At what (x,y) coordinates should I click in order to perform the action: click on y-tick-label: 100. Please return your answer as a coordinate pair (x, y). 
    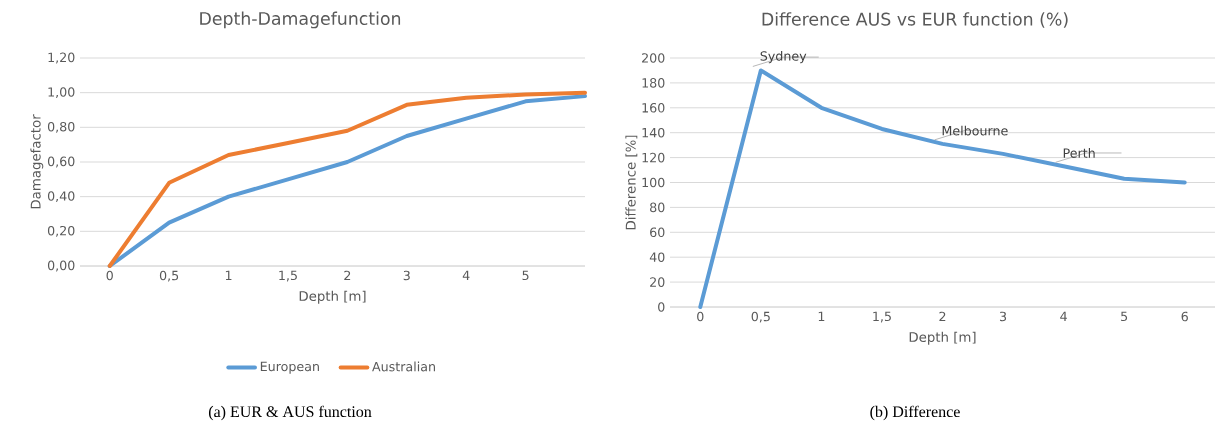
    Looking at the image, I should click on (653, 182).